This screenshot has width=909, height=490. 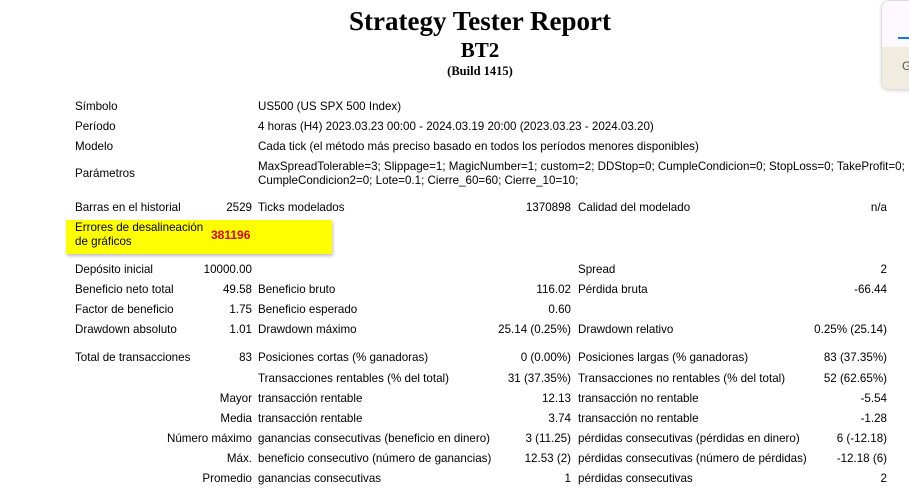 I want to click on stat-value-2: 12.53 (2), so click(x=547, y=458).